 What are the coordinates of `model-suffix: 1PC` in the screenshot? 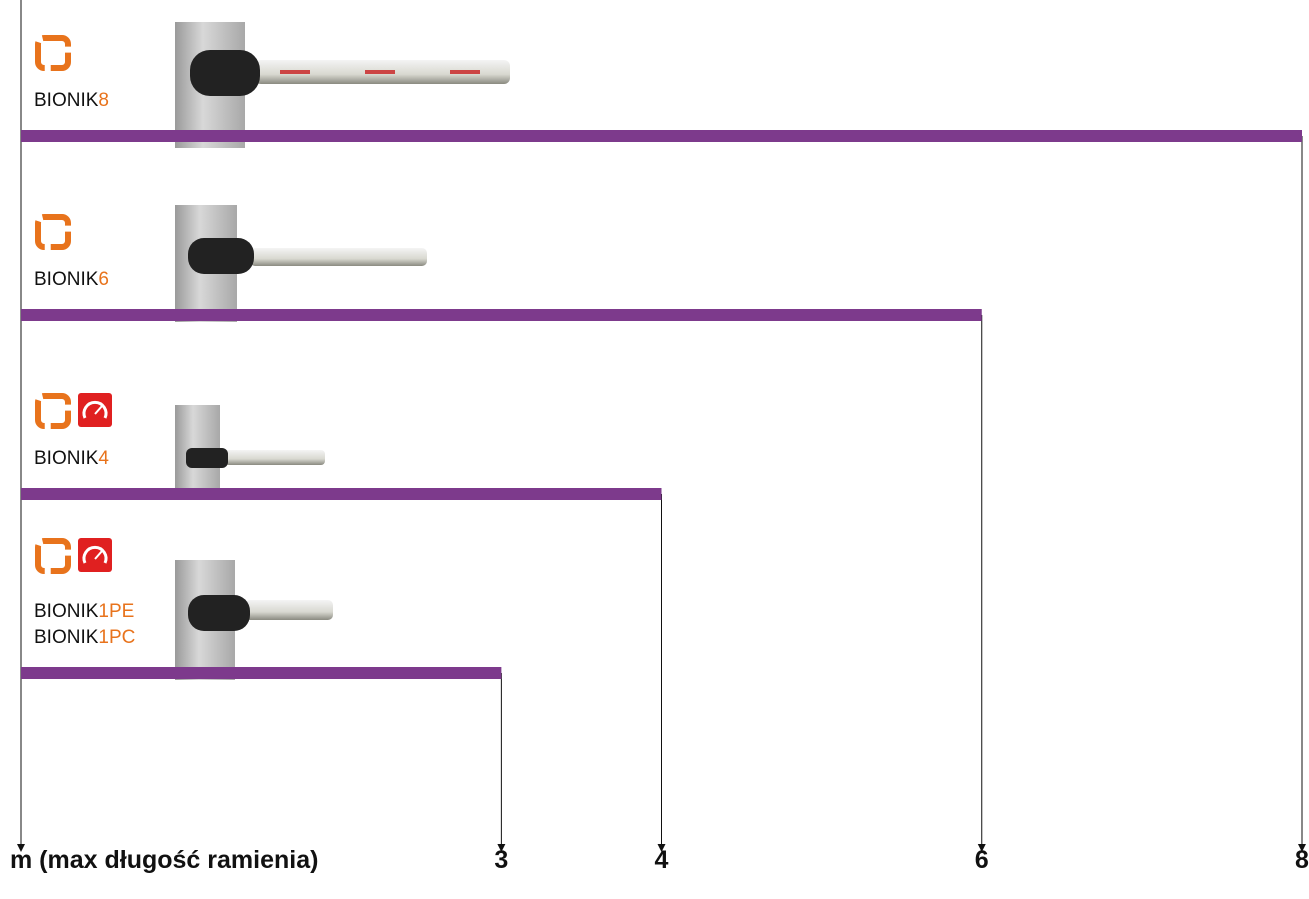 It's located at (116, 637).